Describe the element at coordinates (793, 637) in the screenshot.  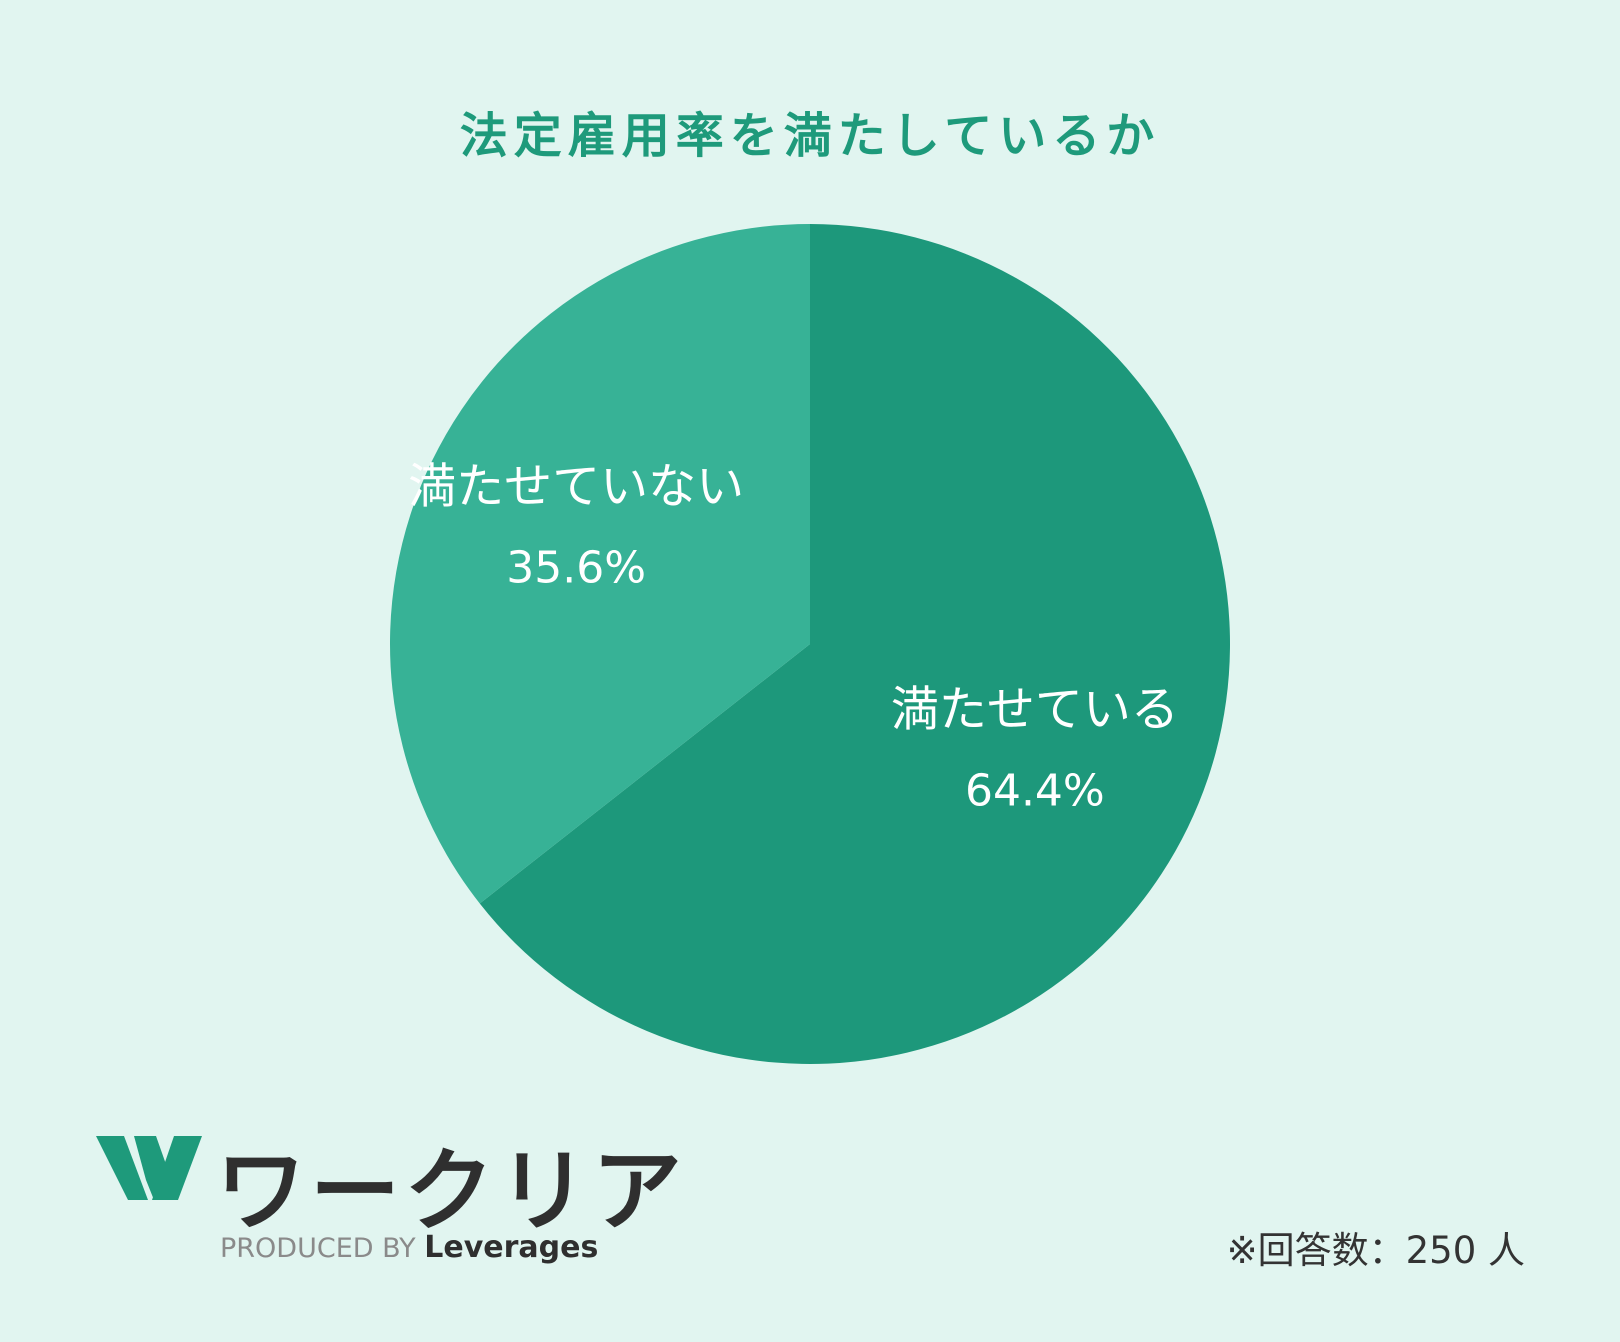
I see `pie-labels: 満たせている 64.4% 満たせていない 35.6%` at that location.